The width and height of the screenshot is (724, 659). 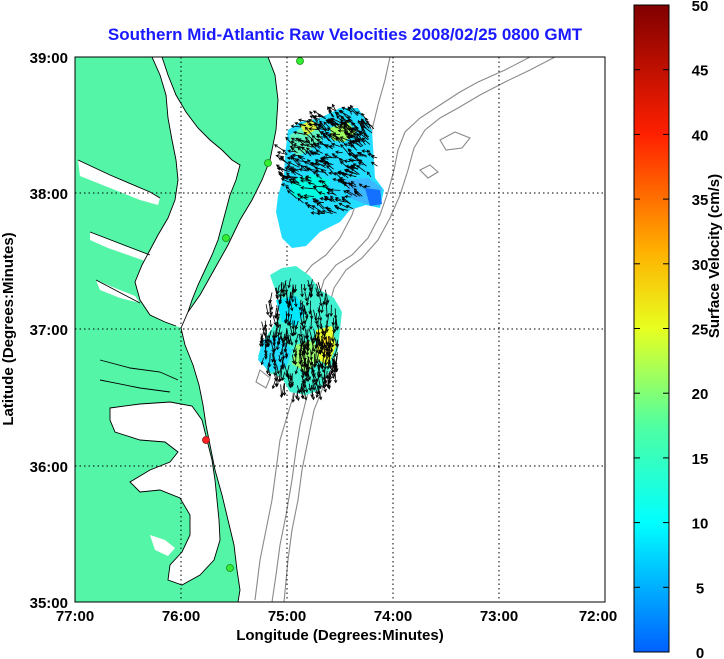 I want to click on x-tick-label: 72:00, so click(x=598, y=616).